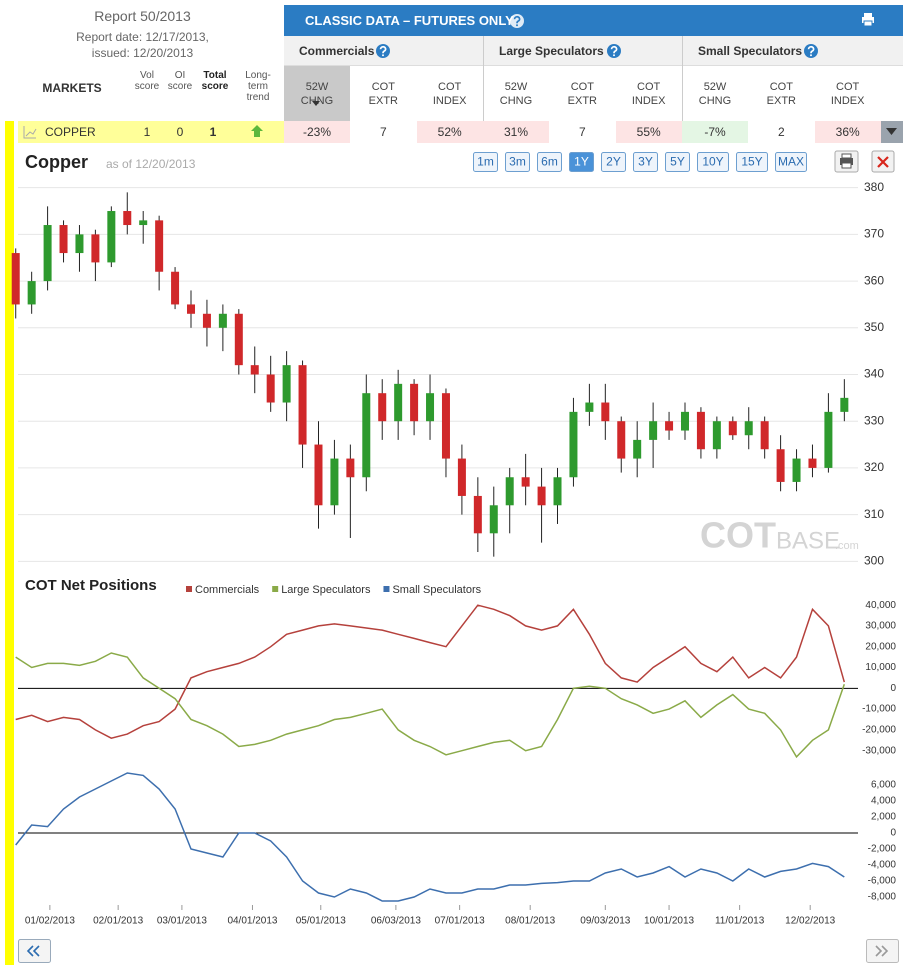  Describe the element at coordinates (257, 131) in the screenshot. I see `trend-arrow` at that location.